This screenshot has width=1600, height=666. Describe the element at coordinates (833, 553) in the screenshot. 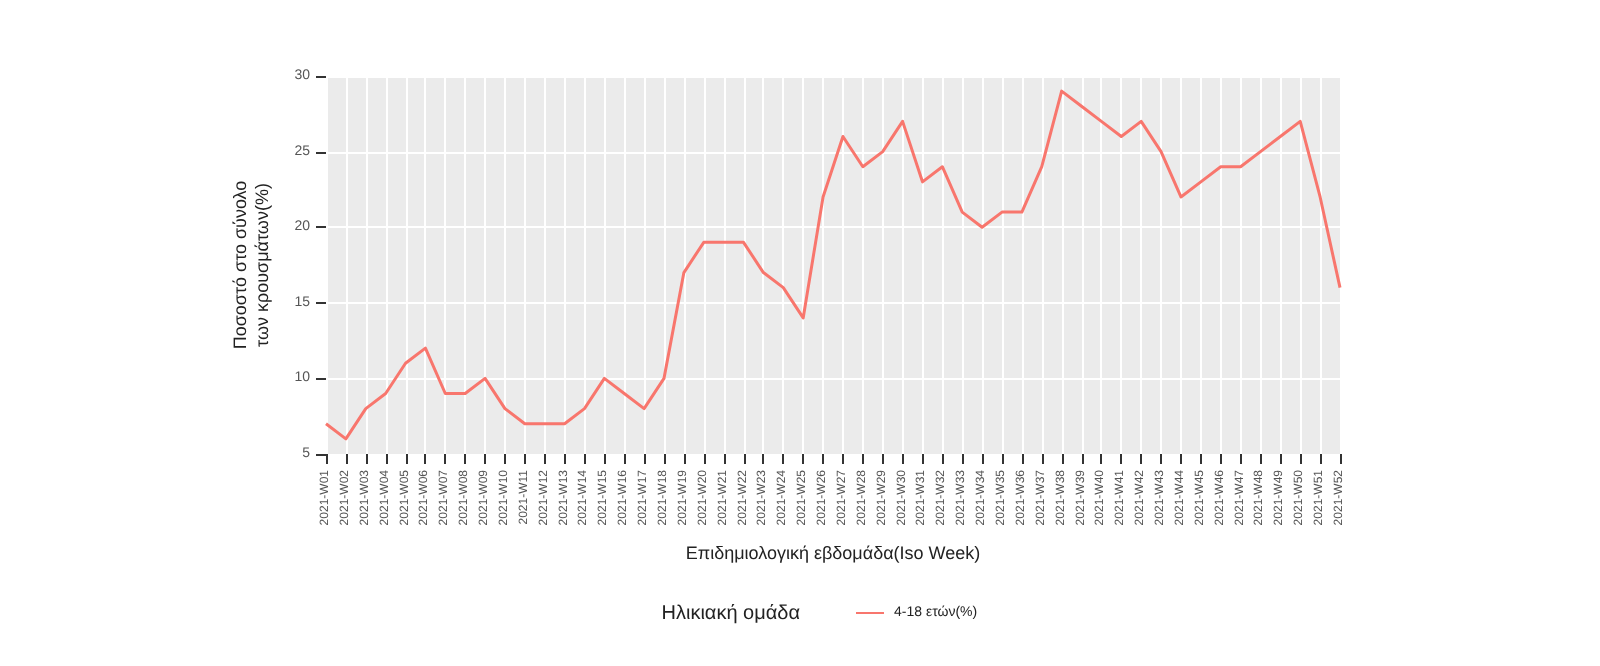

I see `x-axis-title: Επιδημιολογική εβδομάδα(Iso Week)` at that location.